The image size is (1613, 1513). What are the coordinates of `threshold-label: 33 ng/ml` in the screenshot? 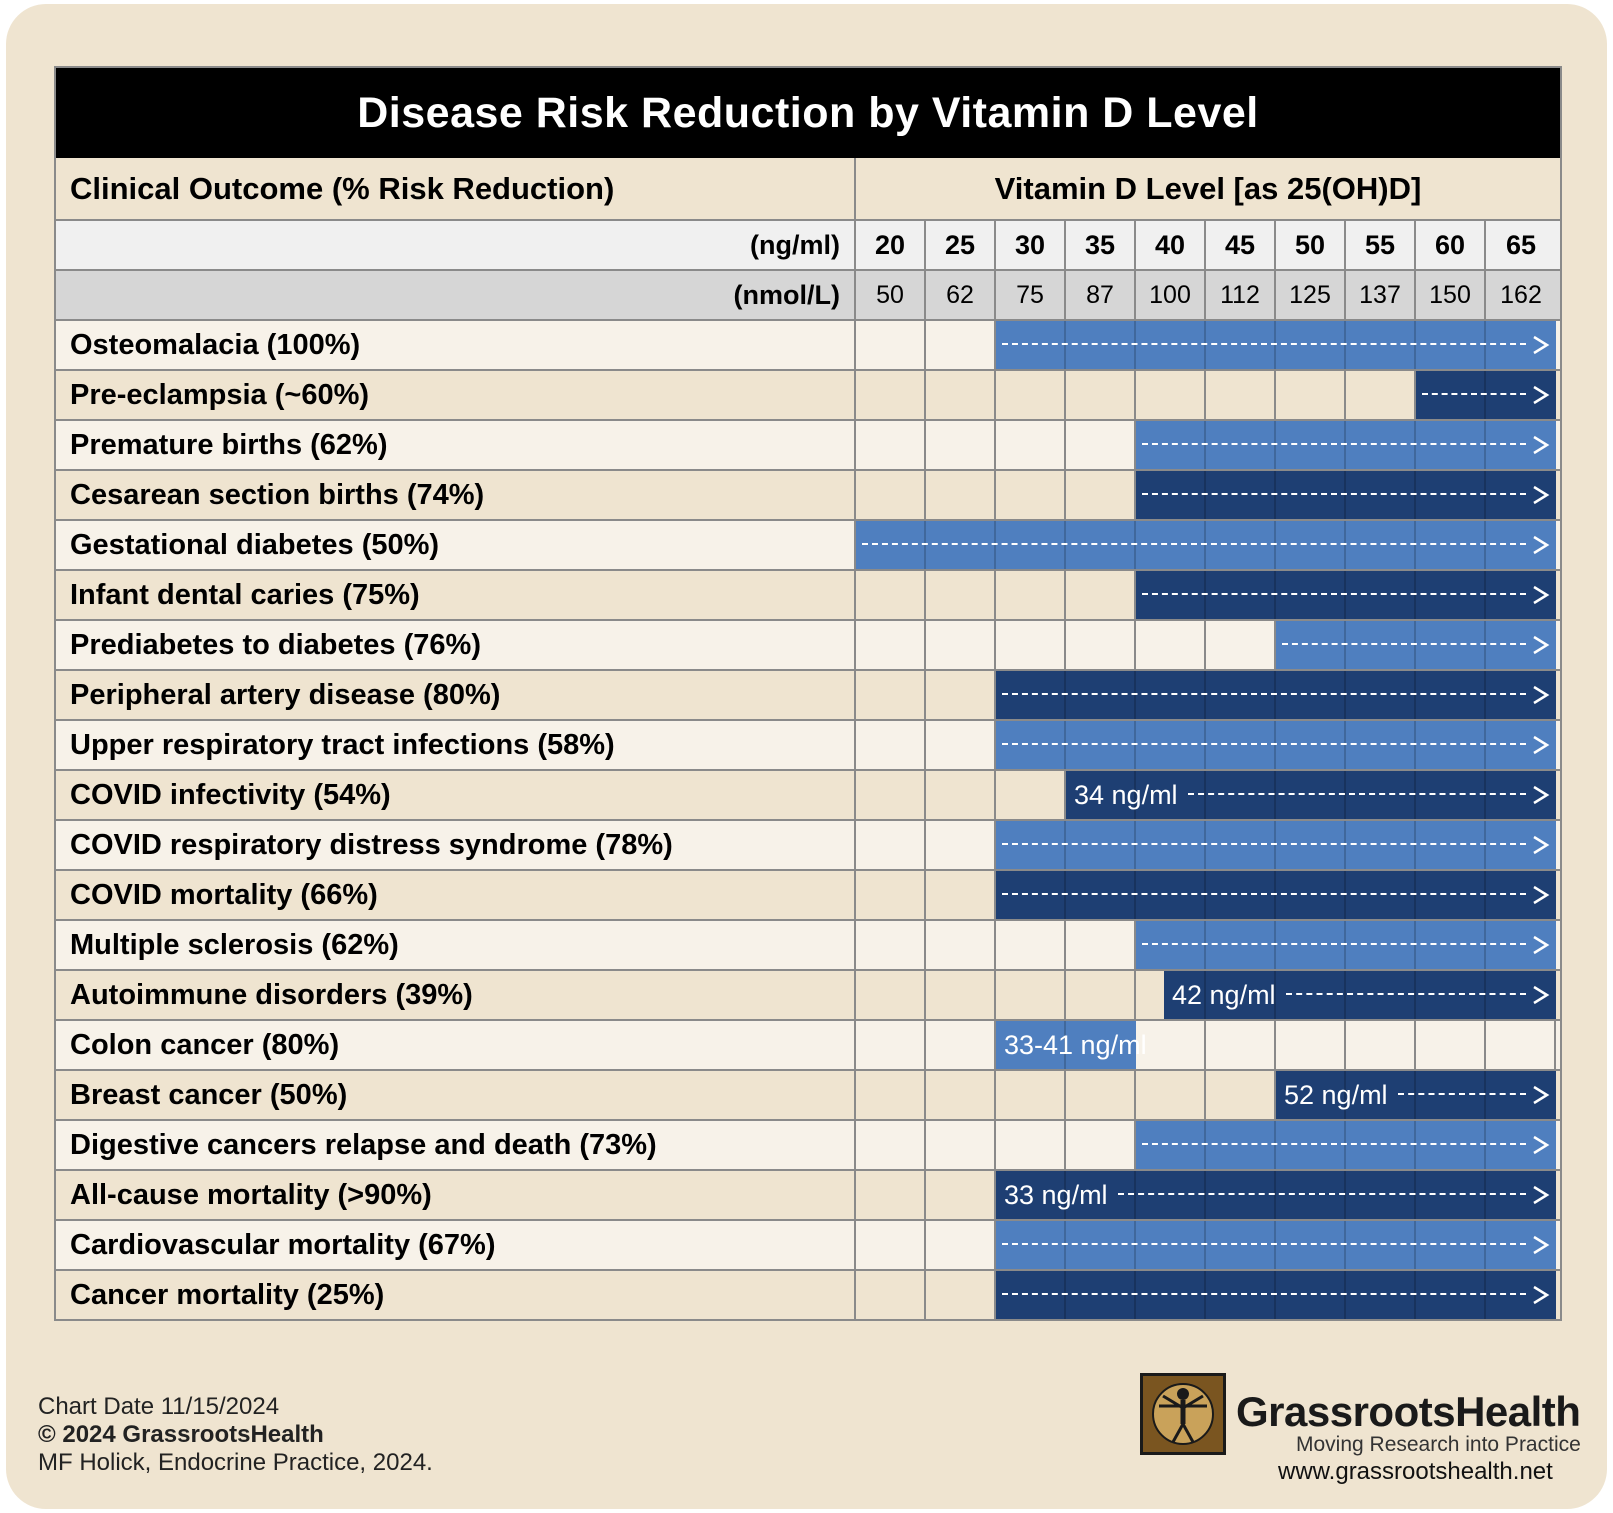 It's located at (1056, 1194).